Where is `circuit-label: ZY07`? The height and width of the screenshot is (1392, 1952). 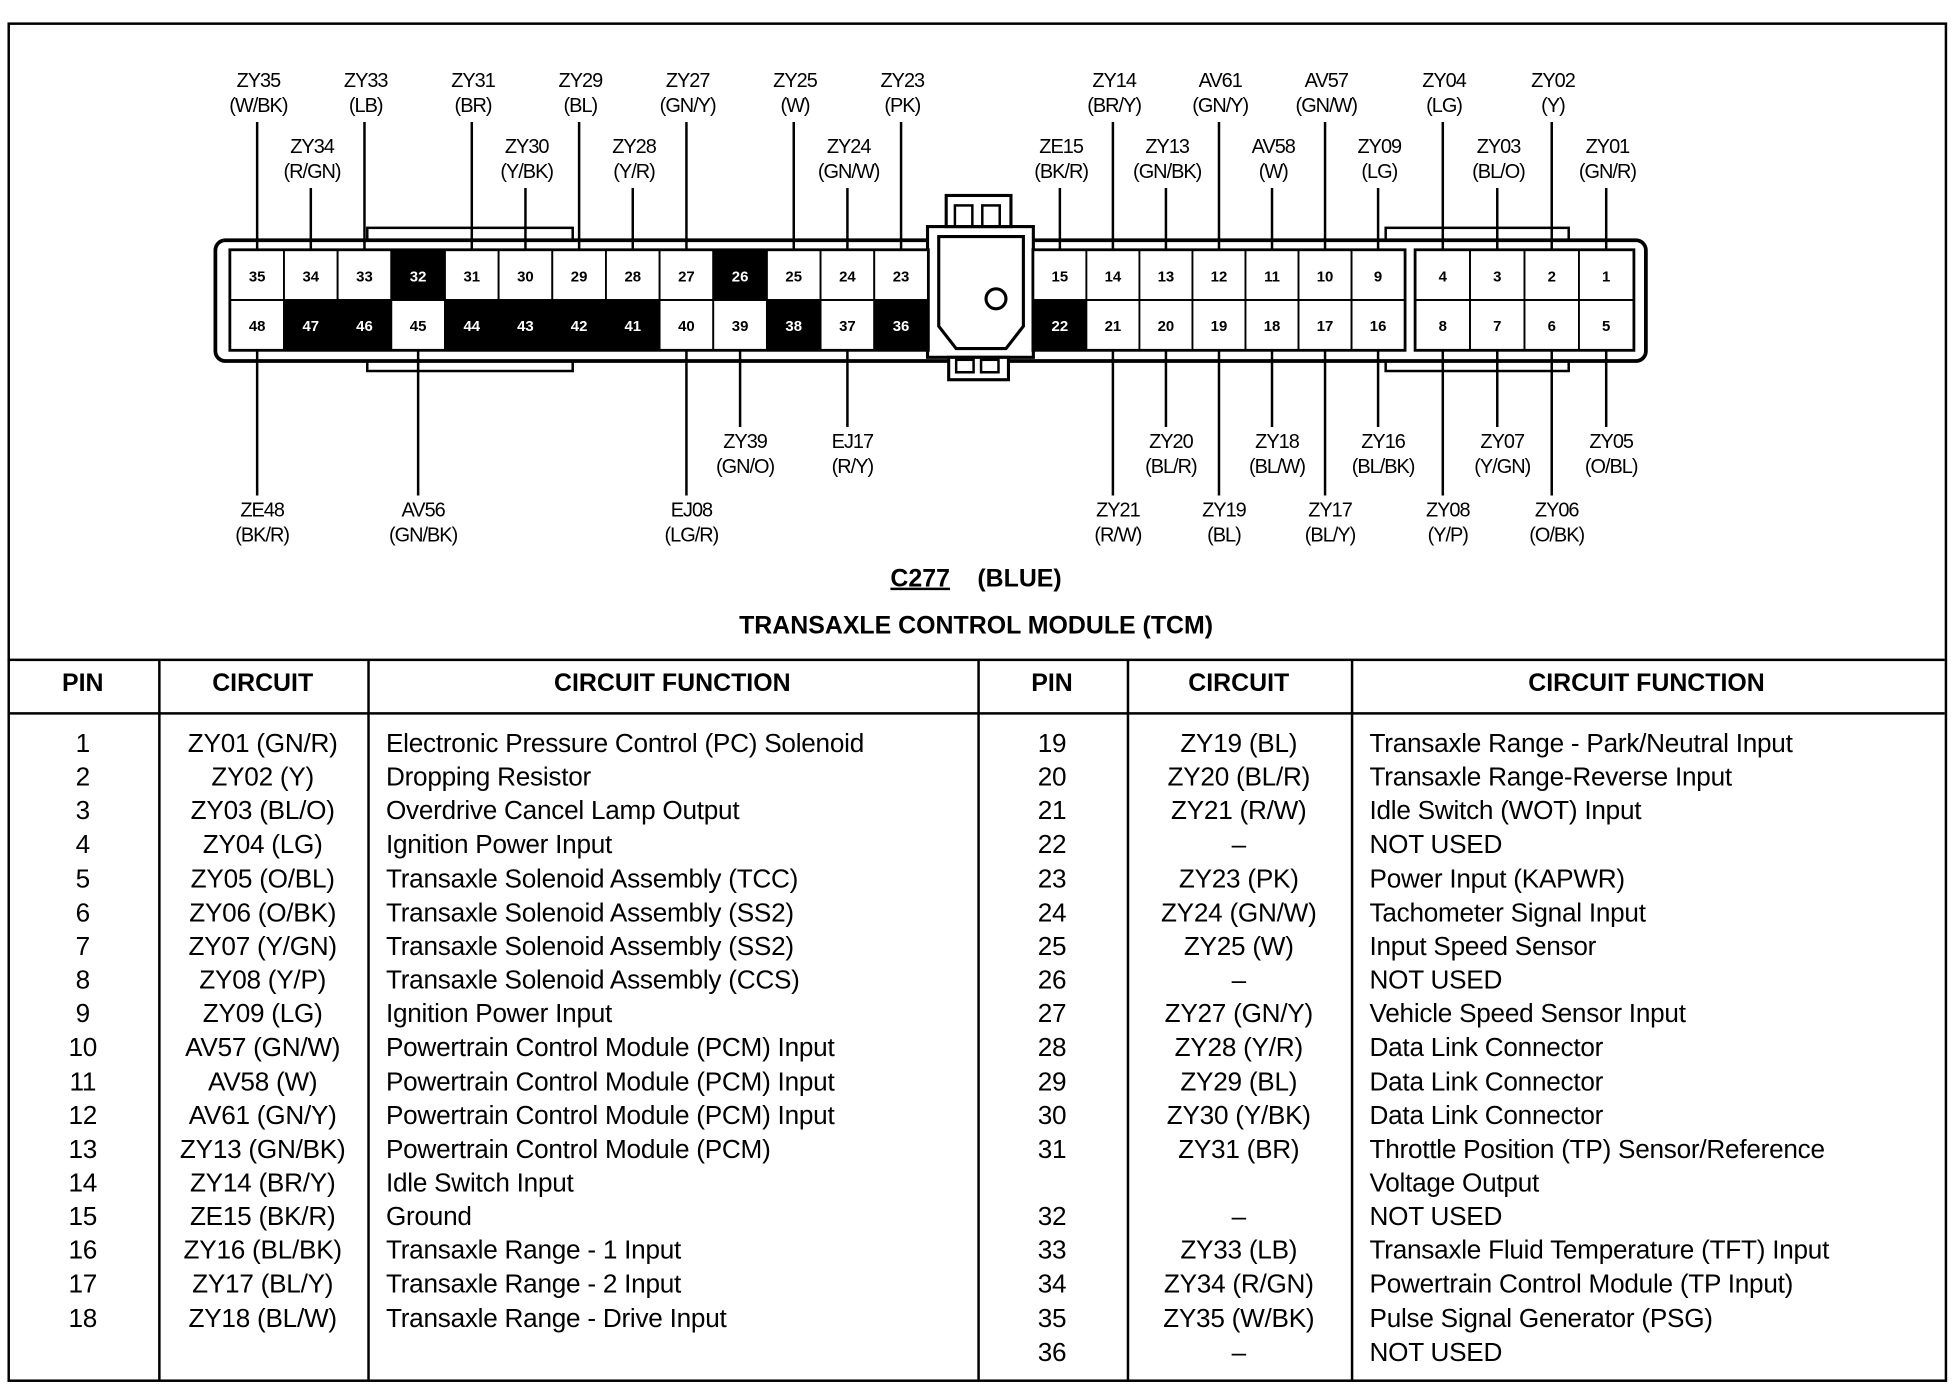 circuit-label: ZY07 is located at coordinates (1502, 442).